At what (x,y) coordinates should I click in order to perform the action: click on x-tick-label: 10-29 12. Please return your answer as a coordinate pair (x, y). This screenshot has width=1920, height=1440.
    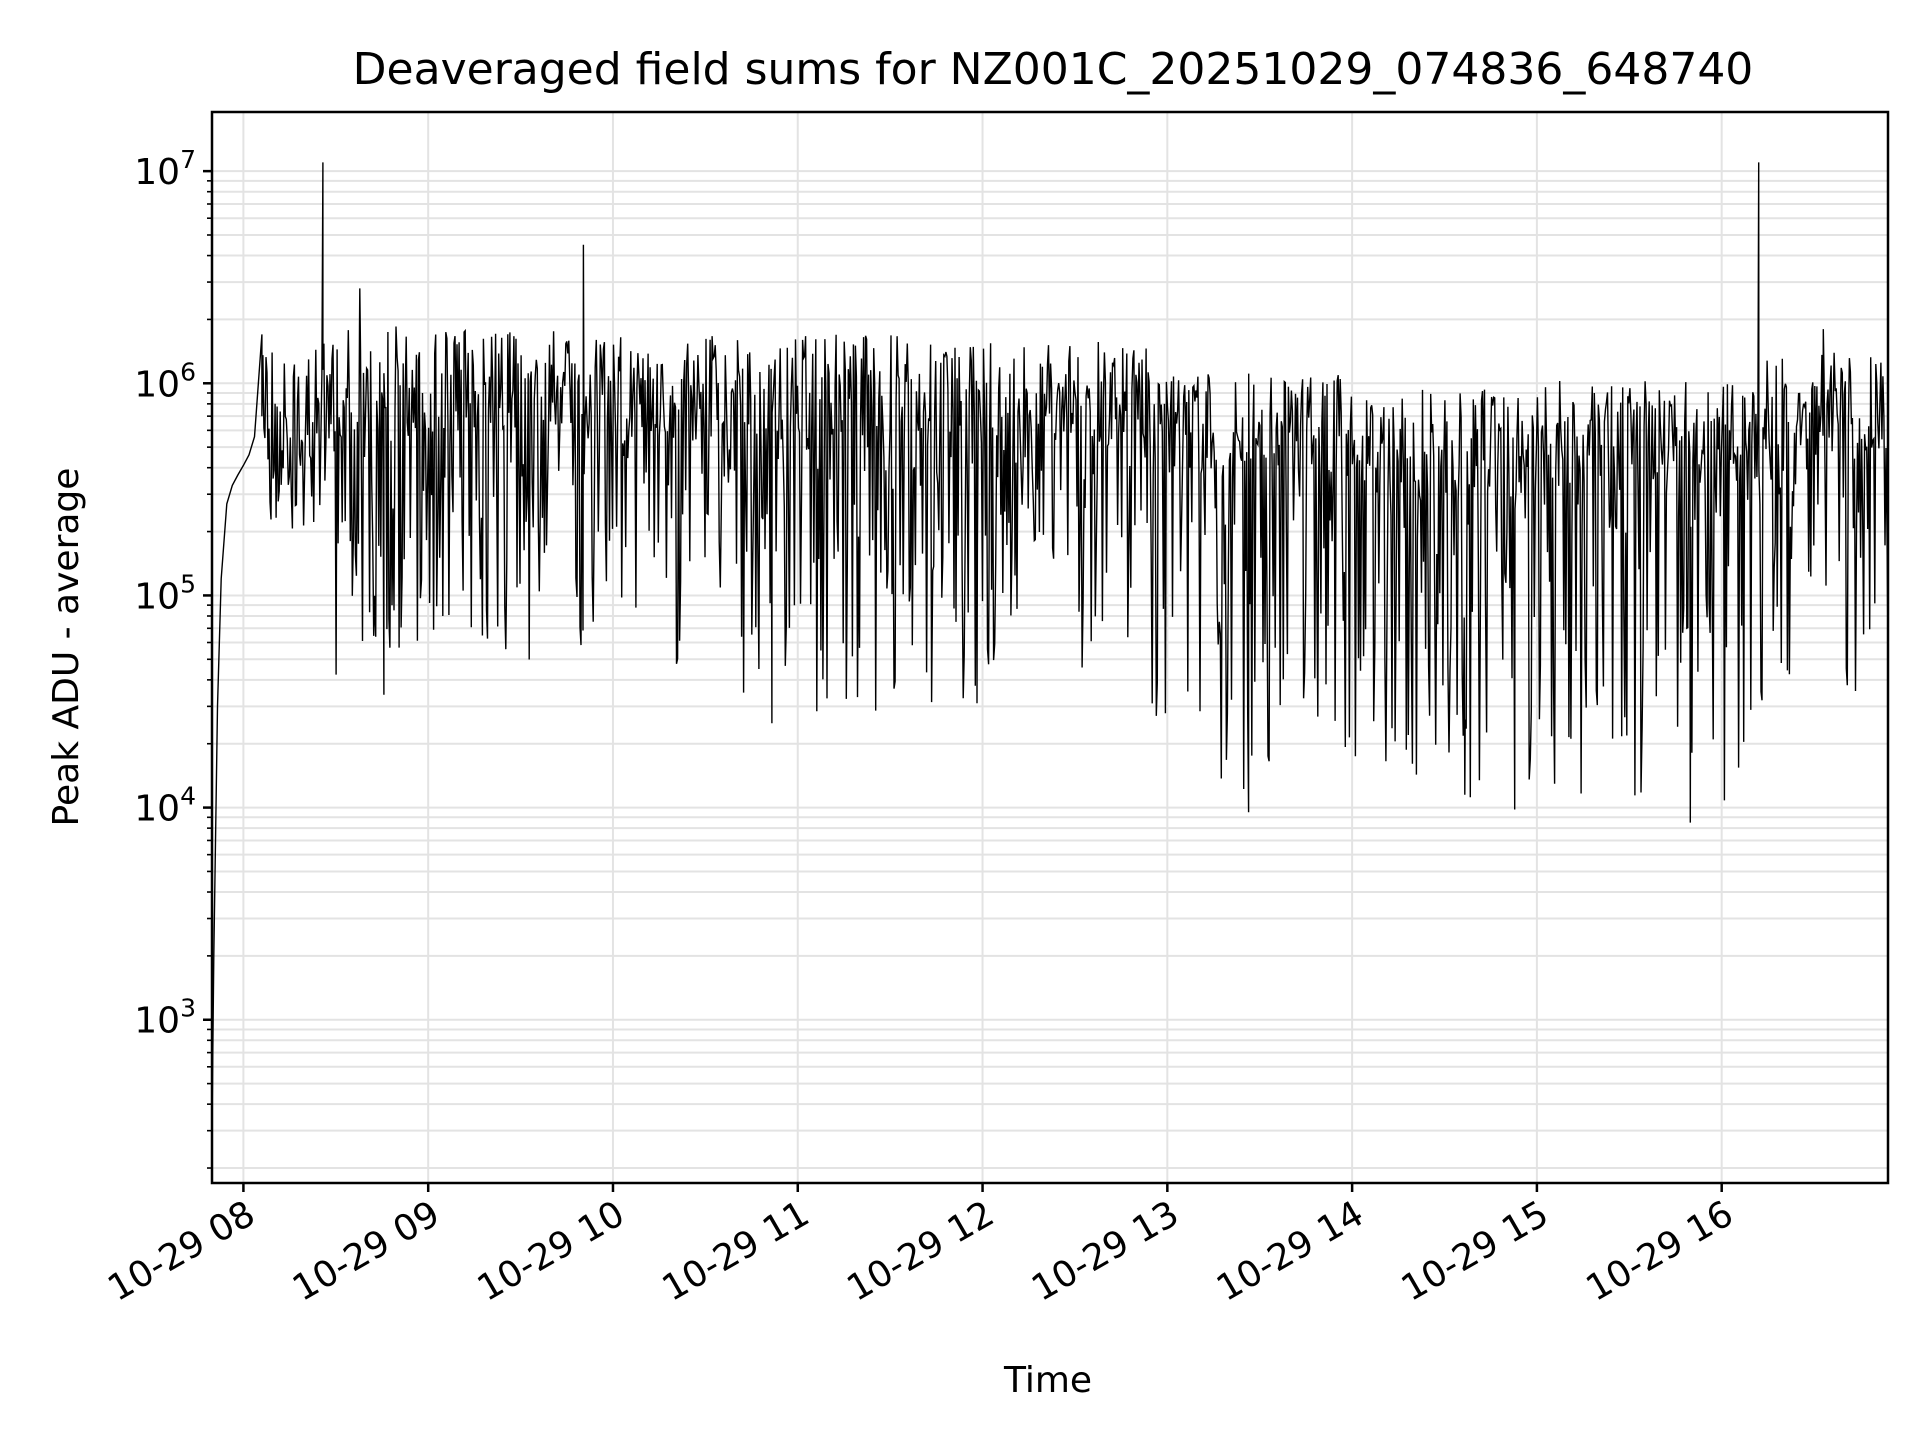
    Looking at the image, I should click on (920, 1251).